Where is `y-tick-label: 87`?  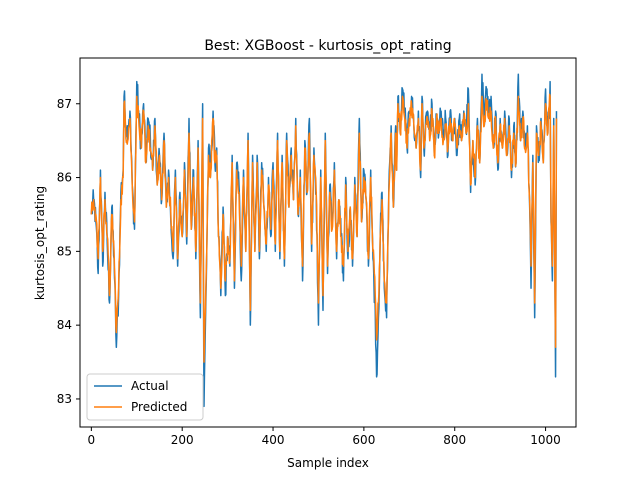
y-tick-label: 87 is located at coordinates (64, 104).